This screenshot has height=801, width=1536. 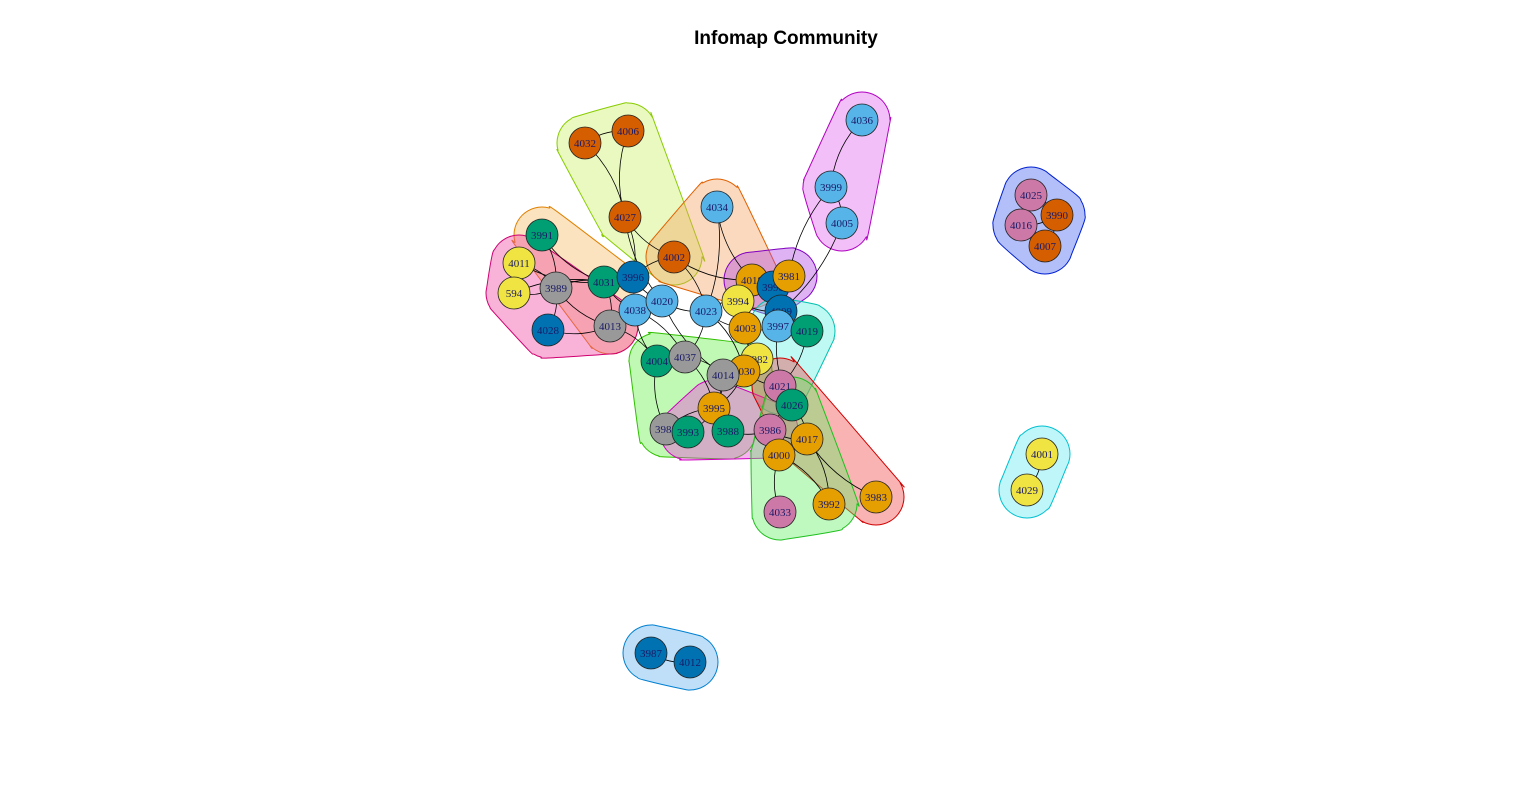 I want to click on node-4026: 4026, so click(x=792, y=405).